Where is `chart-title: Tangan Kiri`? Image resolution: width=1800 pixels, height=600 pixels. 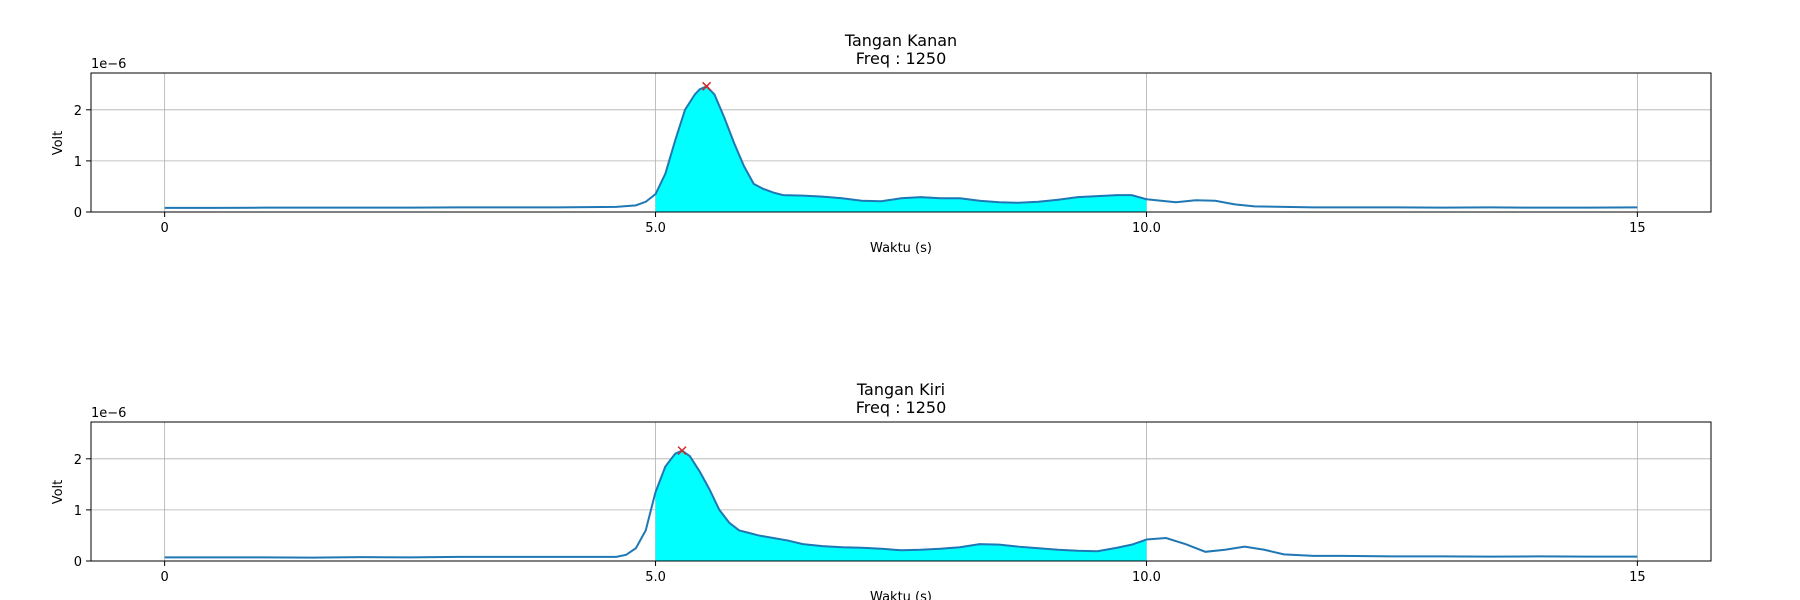
chart-title: Tangan Kiri is located at coordinates (900, 389).